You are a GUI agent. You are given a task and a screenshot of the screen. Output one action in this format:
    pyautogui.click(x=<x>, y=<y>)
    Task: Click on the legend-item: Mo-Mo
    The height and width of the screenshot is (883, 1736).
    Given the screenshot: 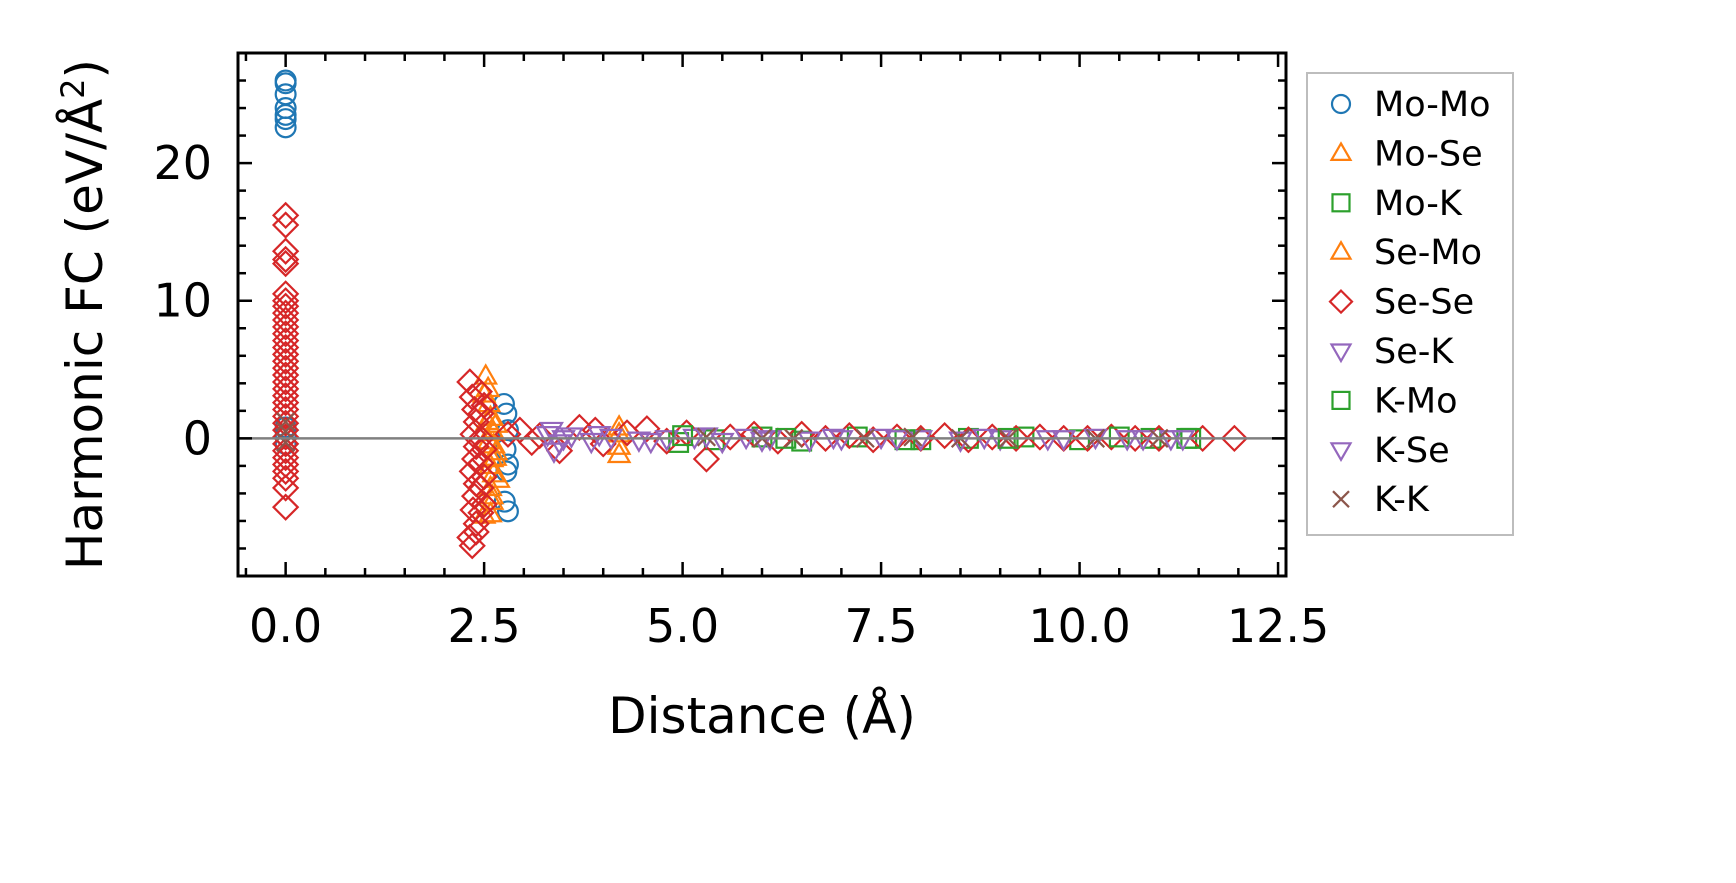 What is the action you would take?
    pyautogui.click(x=1410, y=105)
    